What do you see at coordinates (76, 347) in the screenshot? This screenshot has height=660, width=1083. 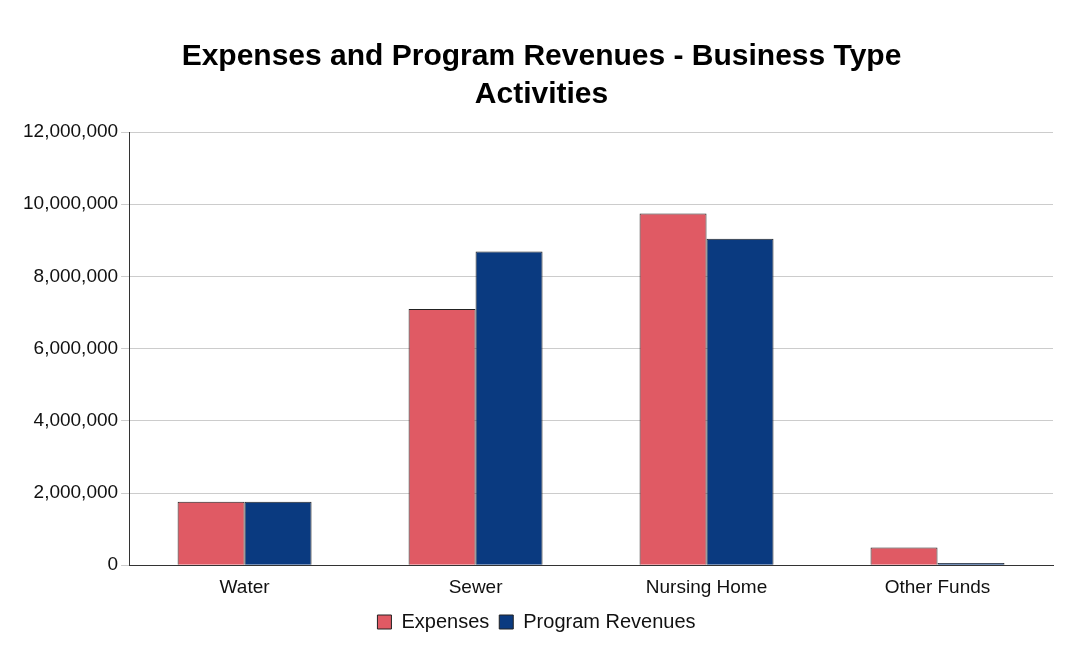 I see `y-tick-label: 6,000,000` at bounding box center [76, 347].